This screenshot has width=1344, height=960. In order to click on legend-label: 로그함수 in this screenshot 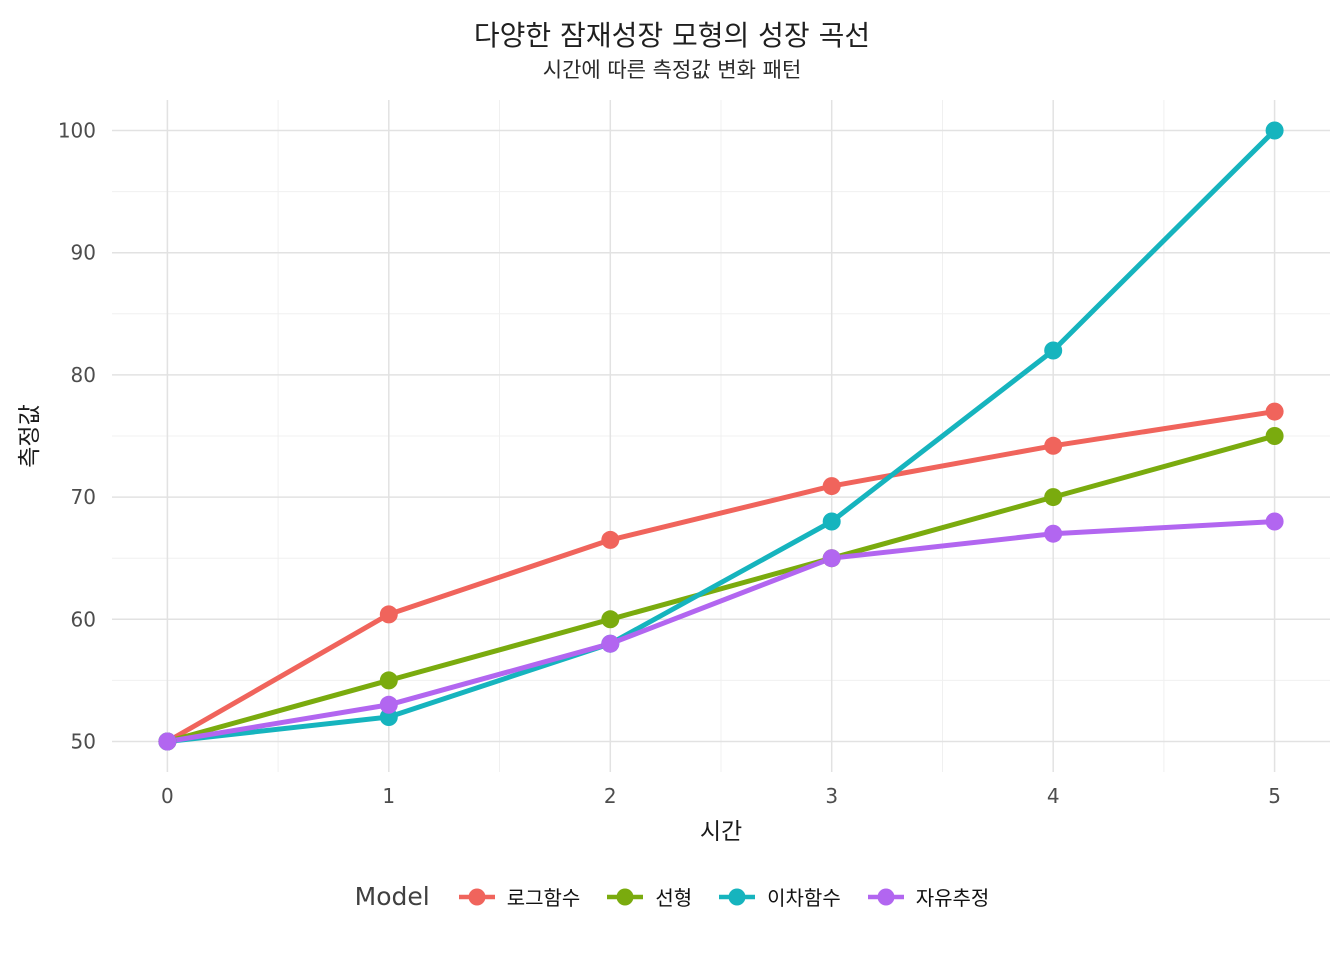, I will do `click(543, 898)`.